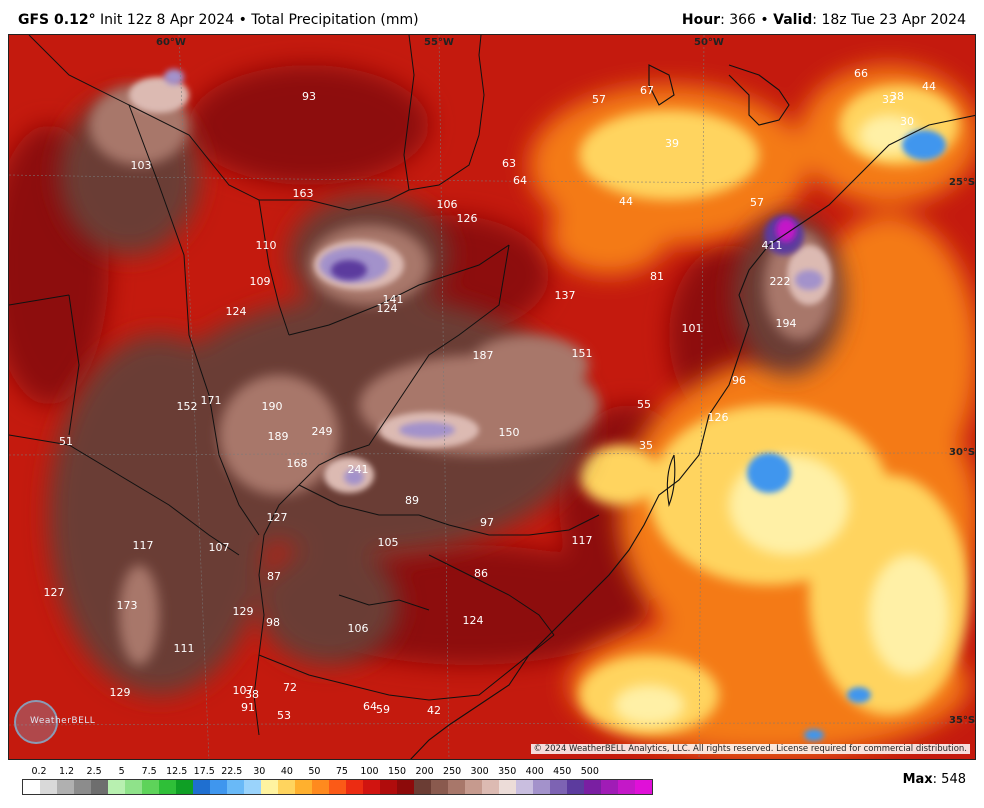 The height and width of the screenshot is (808, 984). I want to click on precip-value-label: 53, so click(284, 715).